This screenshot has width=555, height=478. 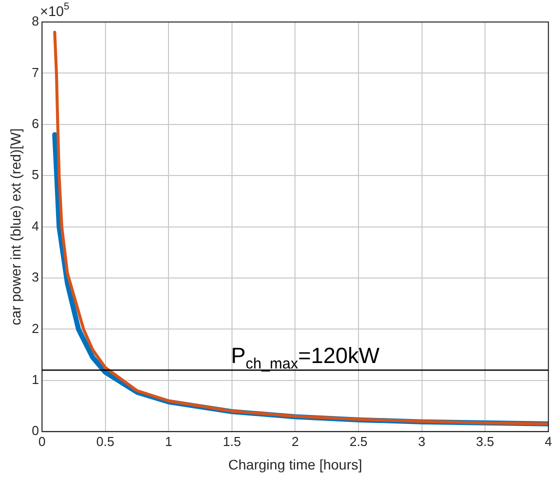 I want to click on y-tick-label: 2, so click(x=36, y=328).